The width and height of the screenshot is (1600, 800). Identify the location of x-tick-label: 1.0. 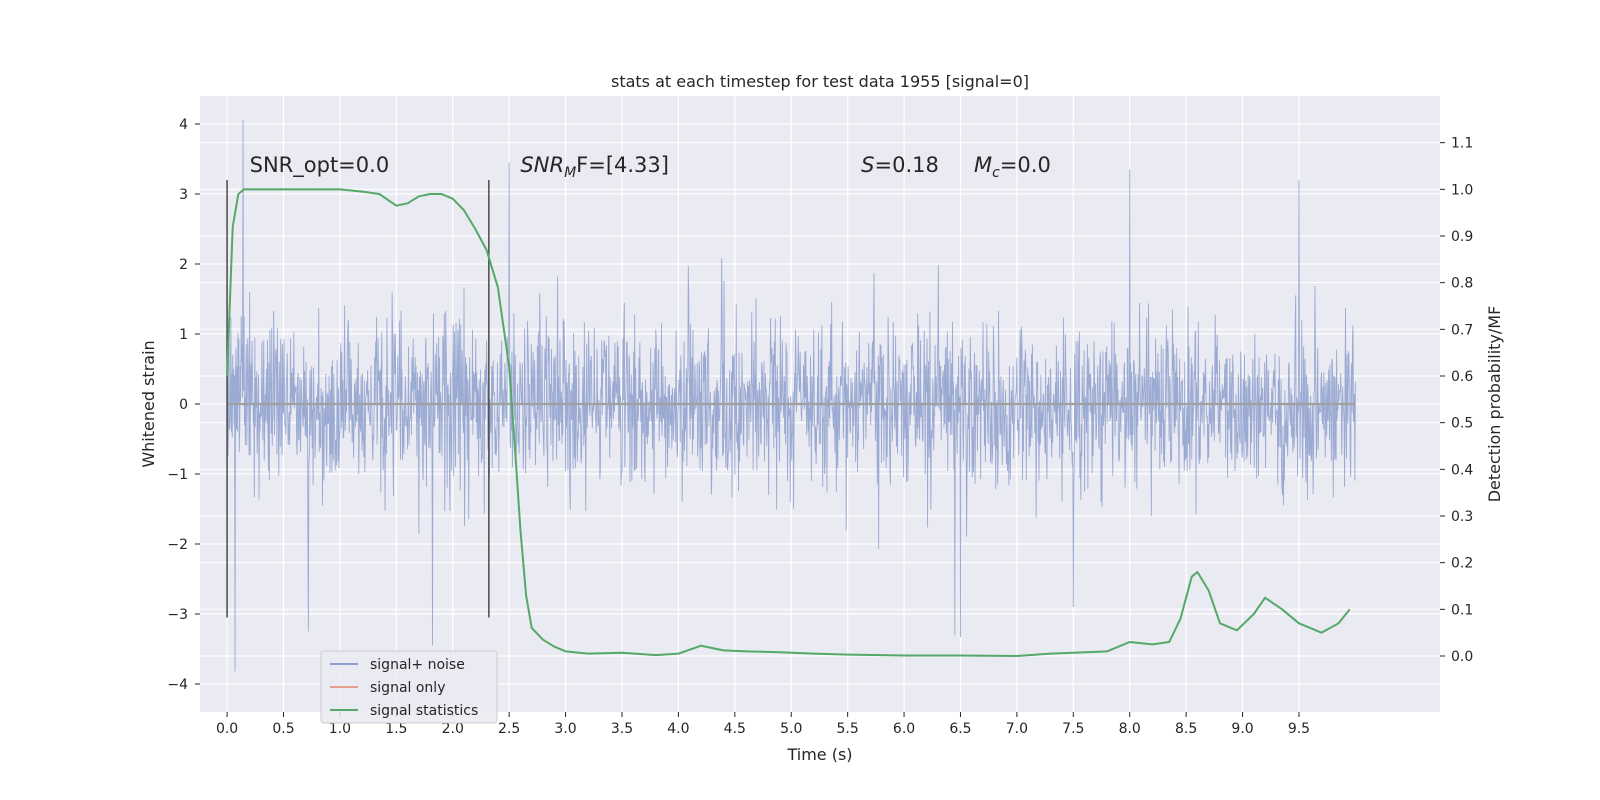
(340, 729).